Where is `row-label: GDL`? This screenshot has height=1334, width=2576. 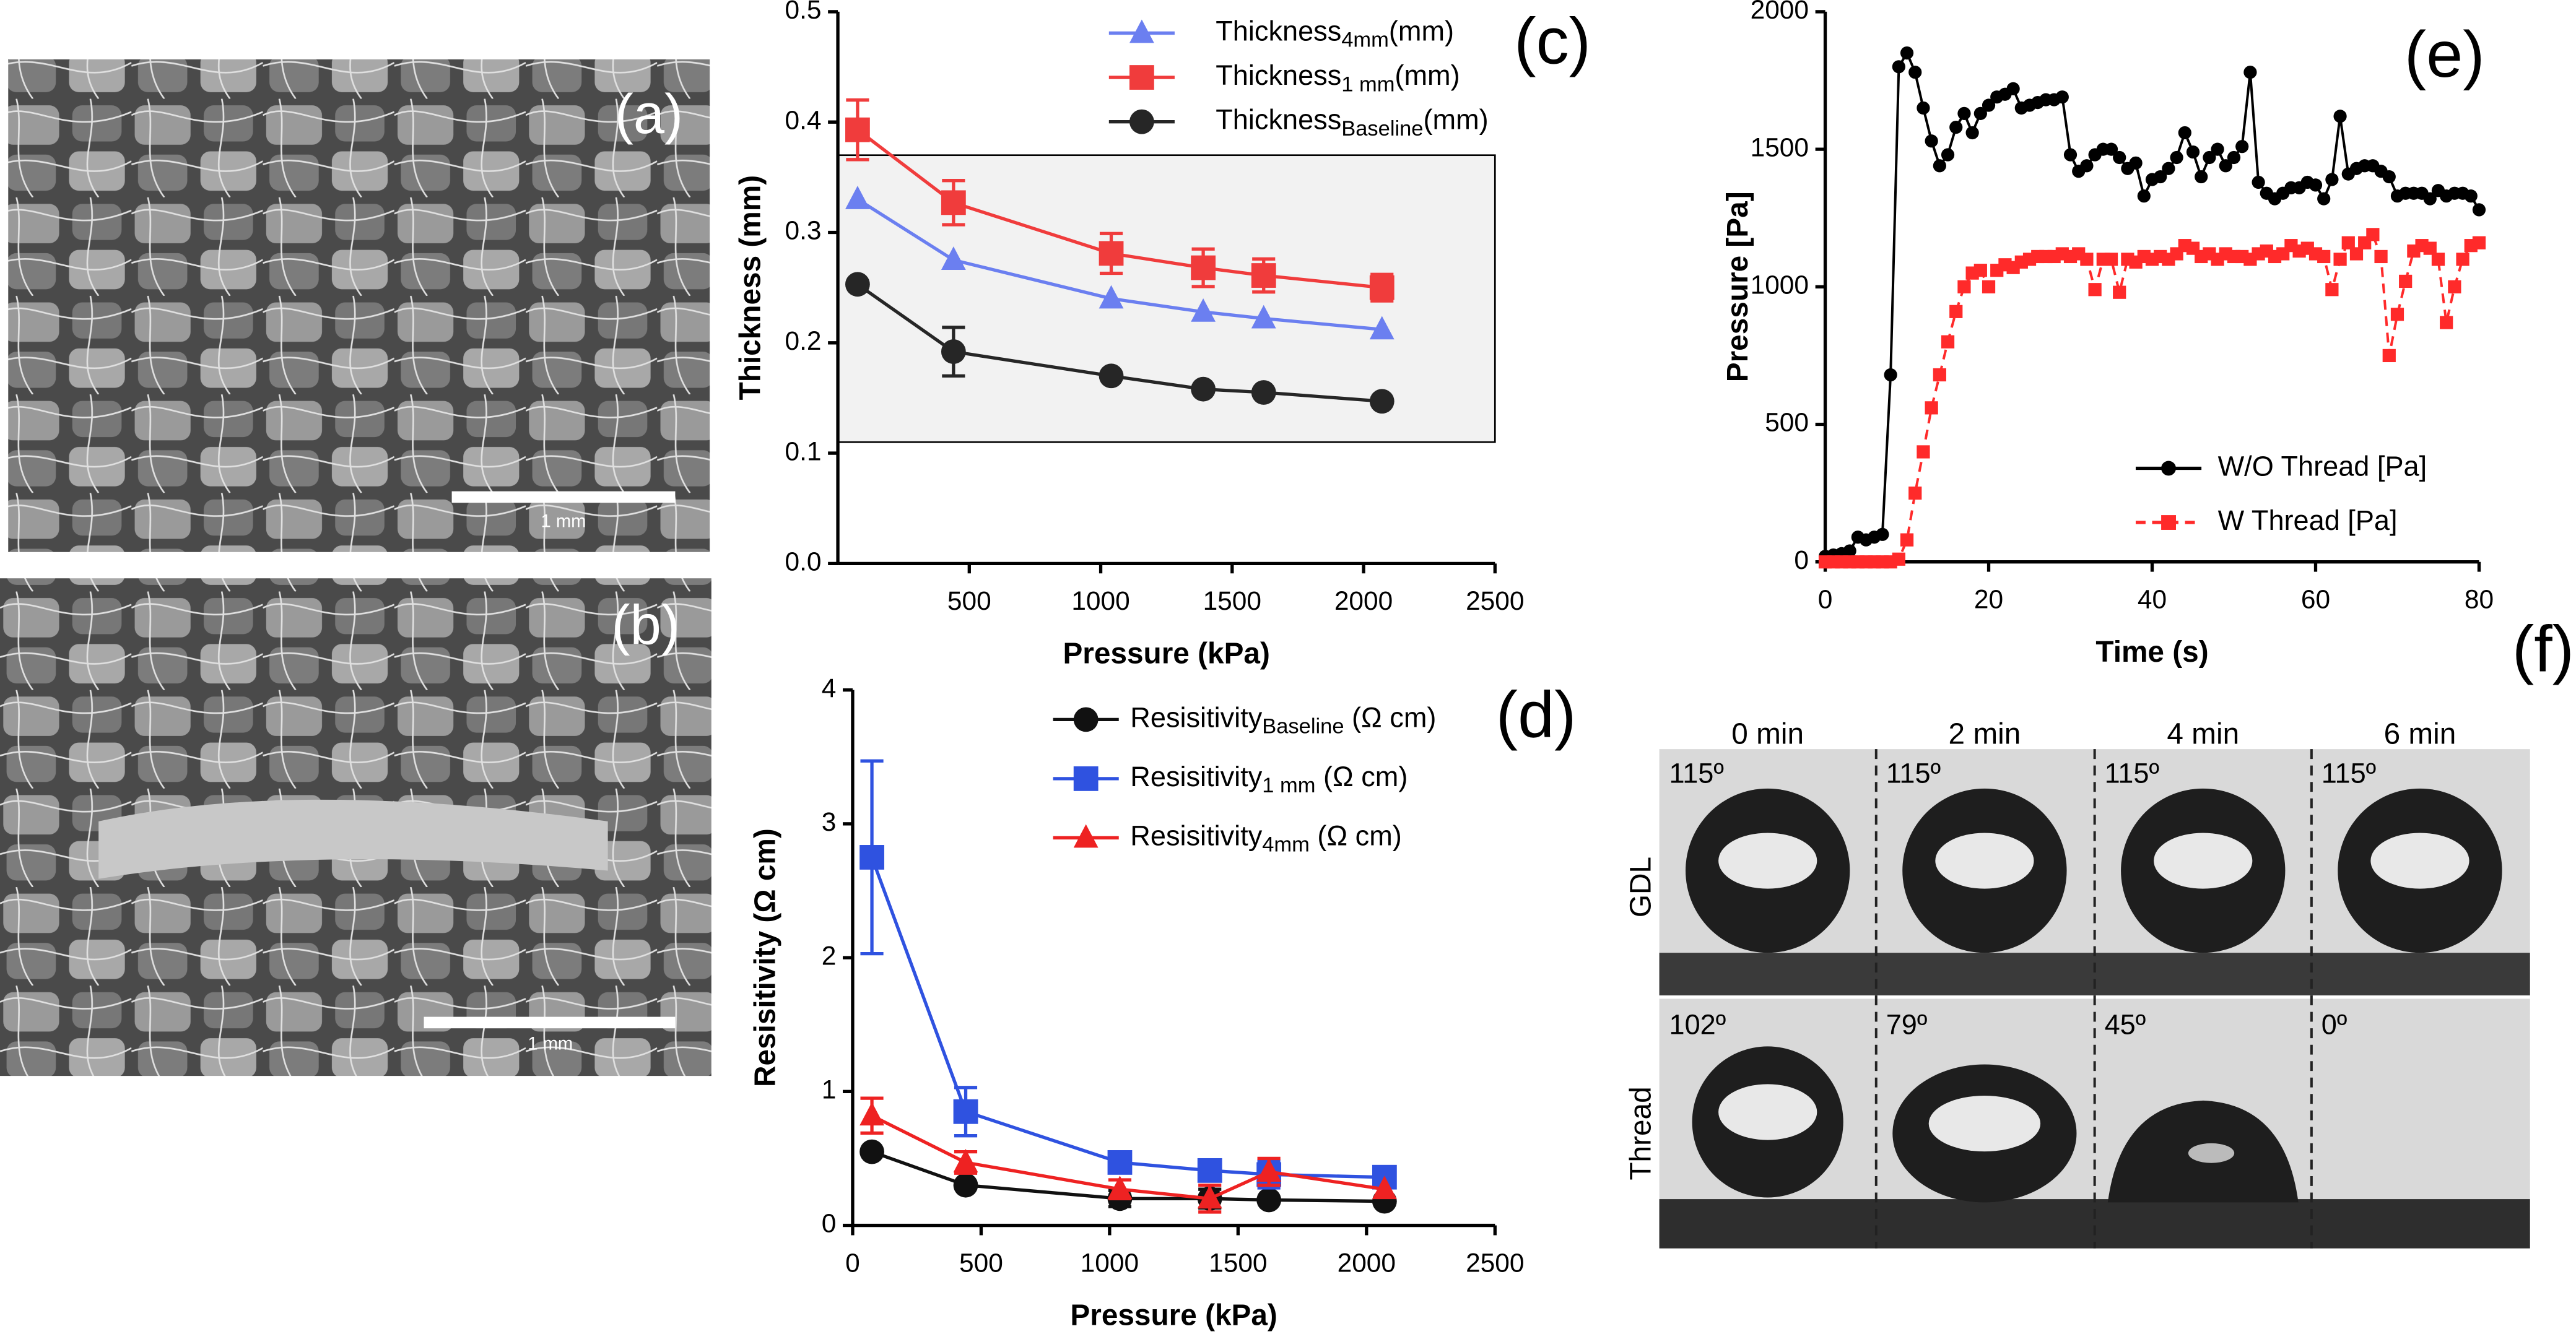
row-label: GDL is located at coordinates (1641, 887).